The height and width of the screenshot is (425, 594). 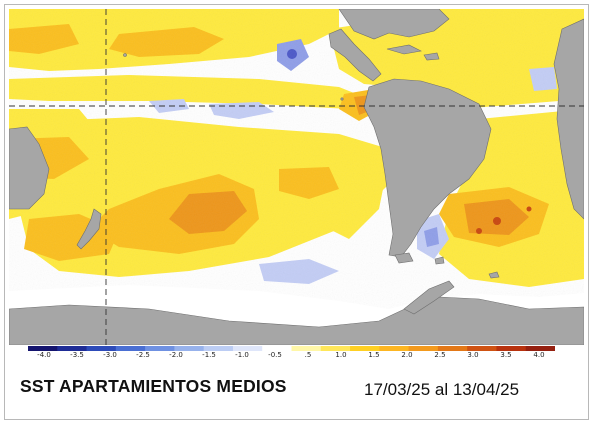 I want to click on colorbar-tick-label: 3.0, so click(x=473, y=355).